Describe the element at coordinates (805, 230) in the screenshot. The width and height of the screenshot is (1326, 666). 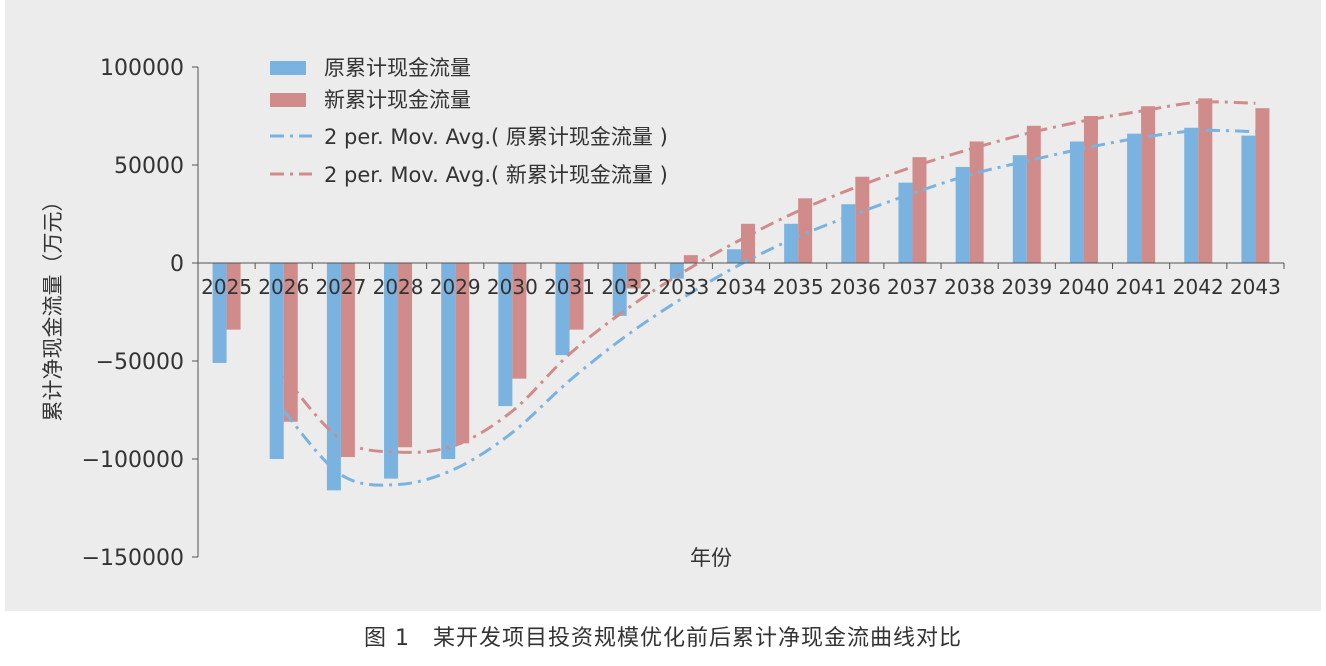
I see `bar-new-2035` at that location.